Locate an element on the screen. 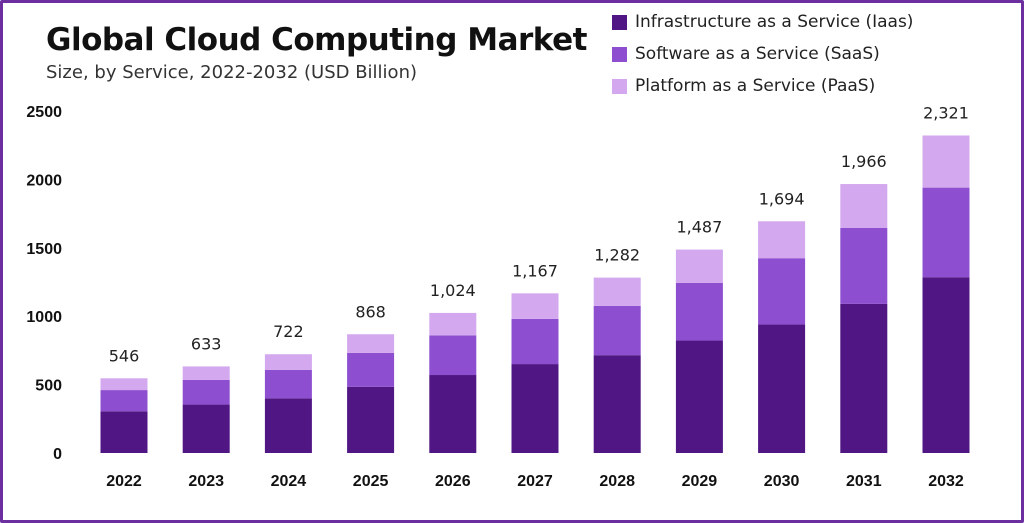 The height and width of the screenshot is (523, 1024). bar-total-label: 633 is located at coordinates (206, 343).